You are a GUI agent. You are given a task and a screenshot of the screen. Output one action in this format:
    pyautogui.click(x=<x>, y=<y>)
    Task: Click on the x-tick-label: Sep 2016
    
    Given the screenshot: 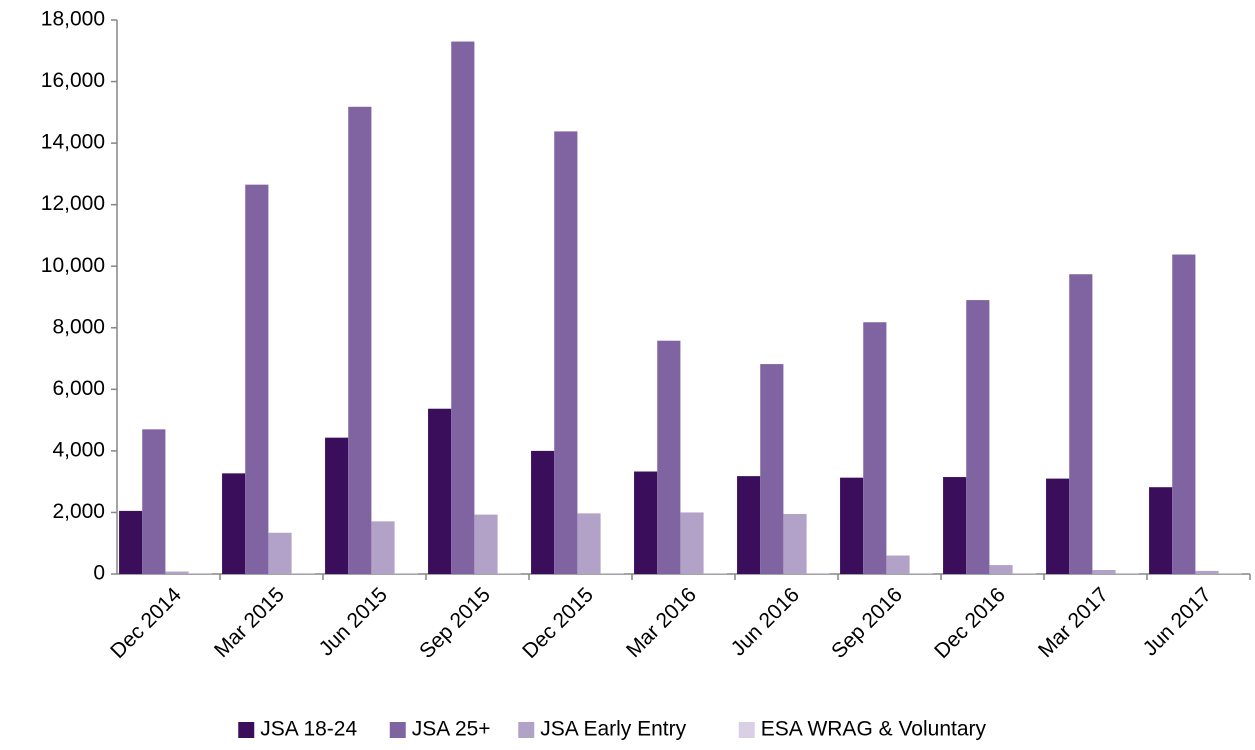 What is the action you would take?
    pyautogui.click(x=867, y=623)
    